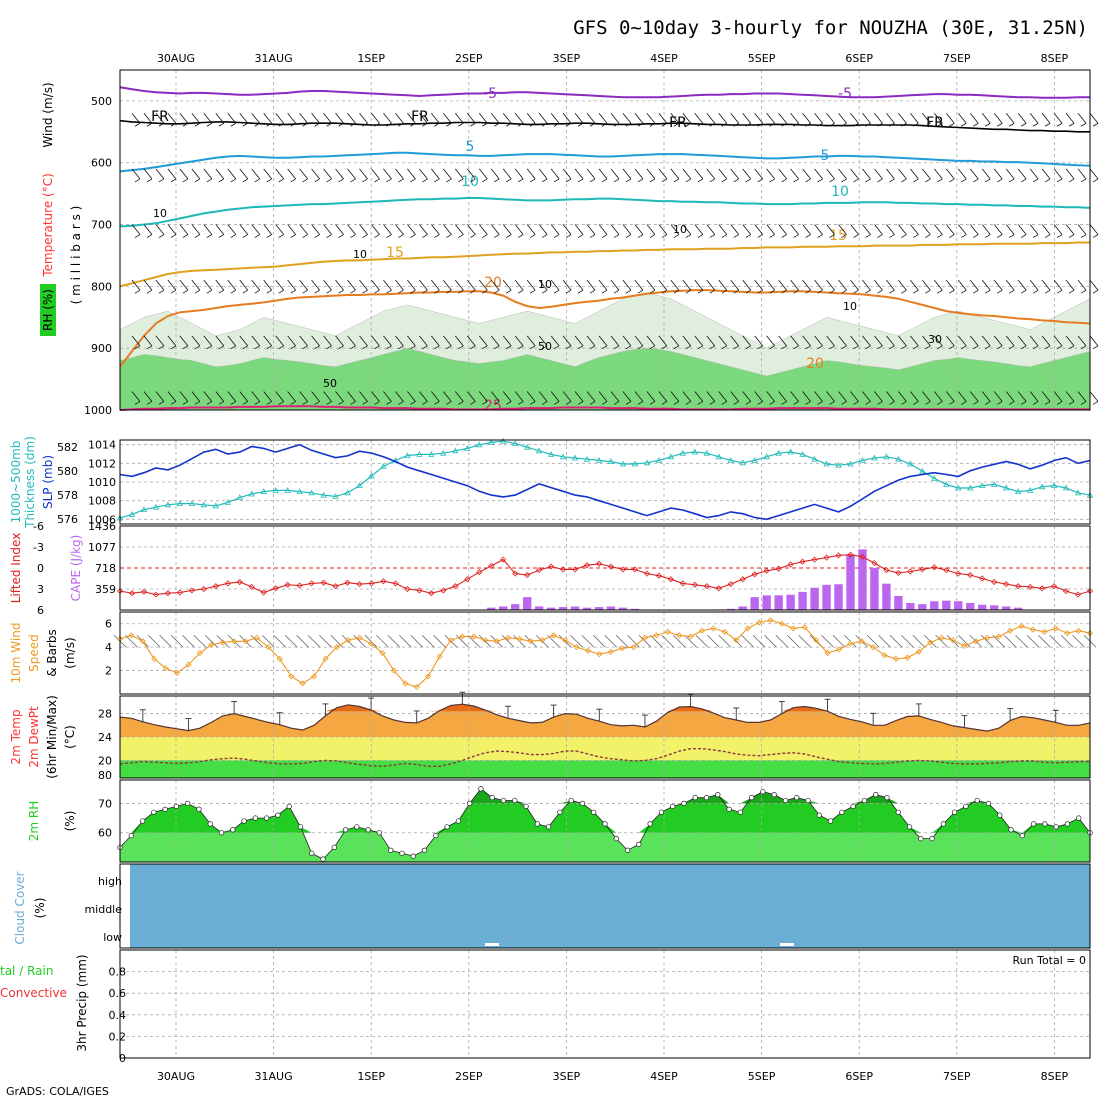  What do you see at coordinates (38, 547) in the screenshot?
I see `li-tick-label: -3` at bounding box center [38, 547].